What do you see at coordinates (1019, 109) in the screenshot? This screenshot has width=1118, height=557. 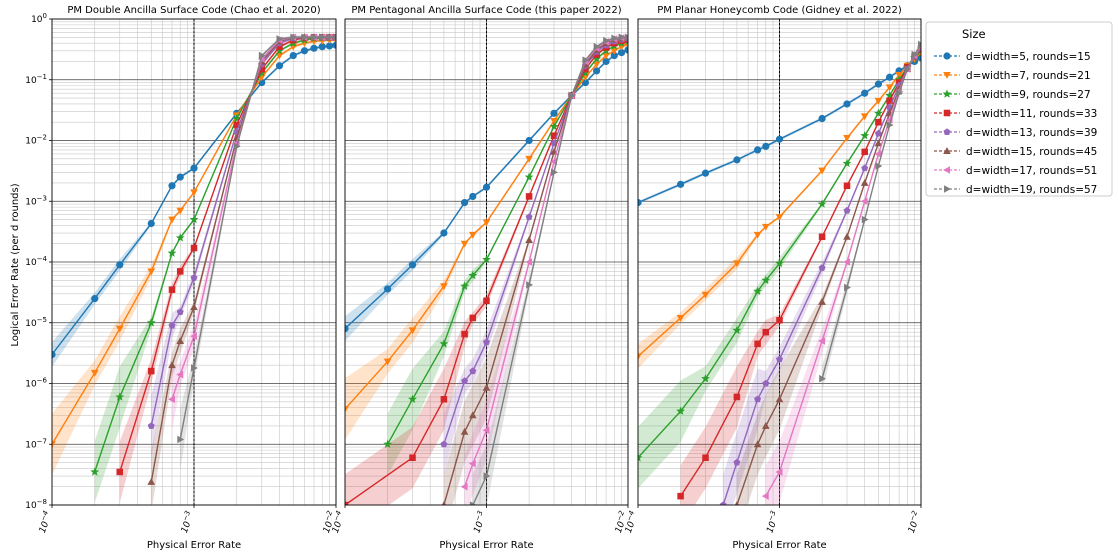 I see `legend-frame` at bounding box center [1019, 109].